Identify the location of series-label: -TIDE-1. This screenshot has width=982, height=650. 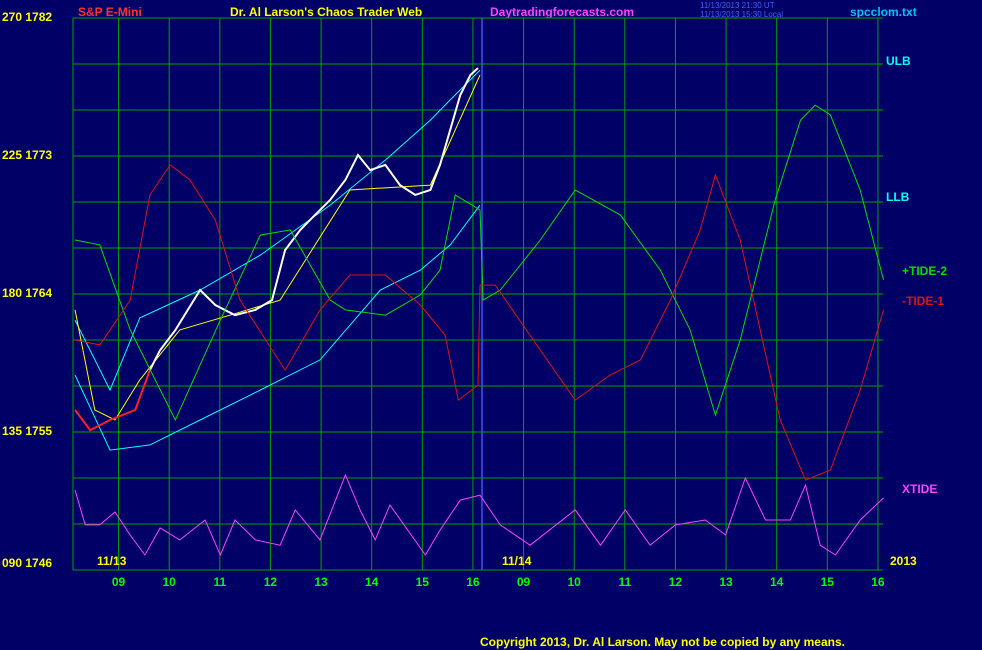
(923, 301).